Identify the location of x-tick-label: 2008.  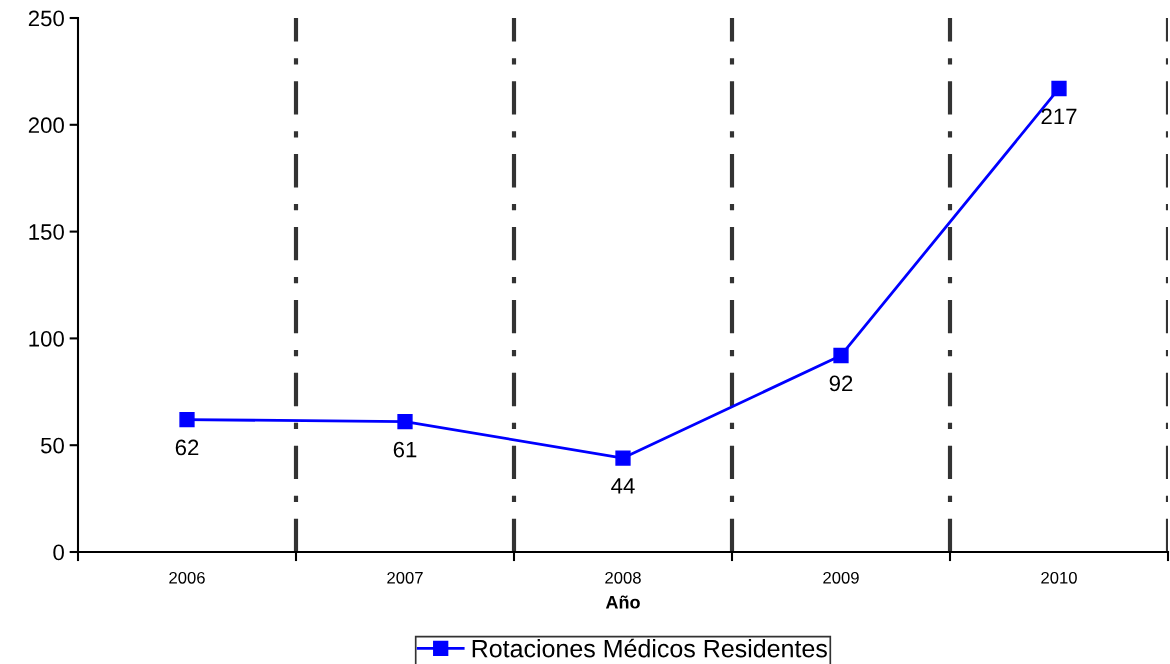
(623, 577).